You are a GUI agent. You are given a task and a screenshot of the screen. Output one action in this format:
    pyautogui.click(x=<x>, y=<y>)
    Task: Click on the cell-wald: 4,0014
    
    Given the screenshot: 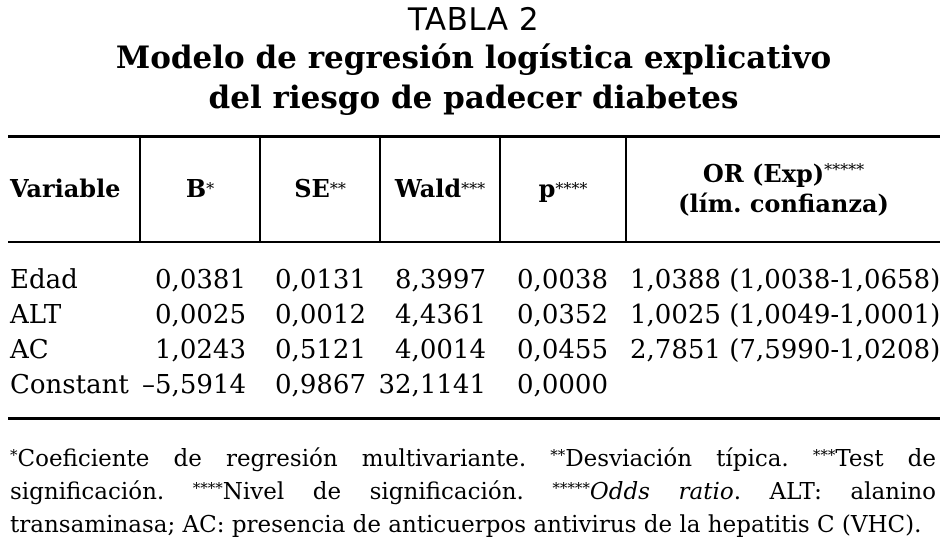 What is the action you would take?
    pyautogui.click(x=440, y=350)
    